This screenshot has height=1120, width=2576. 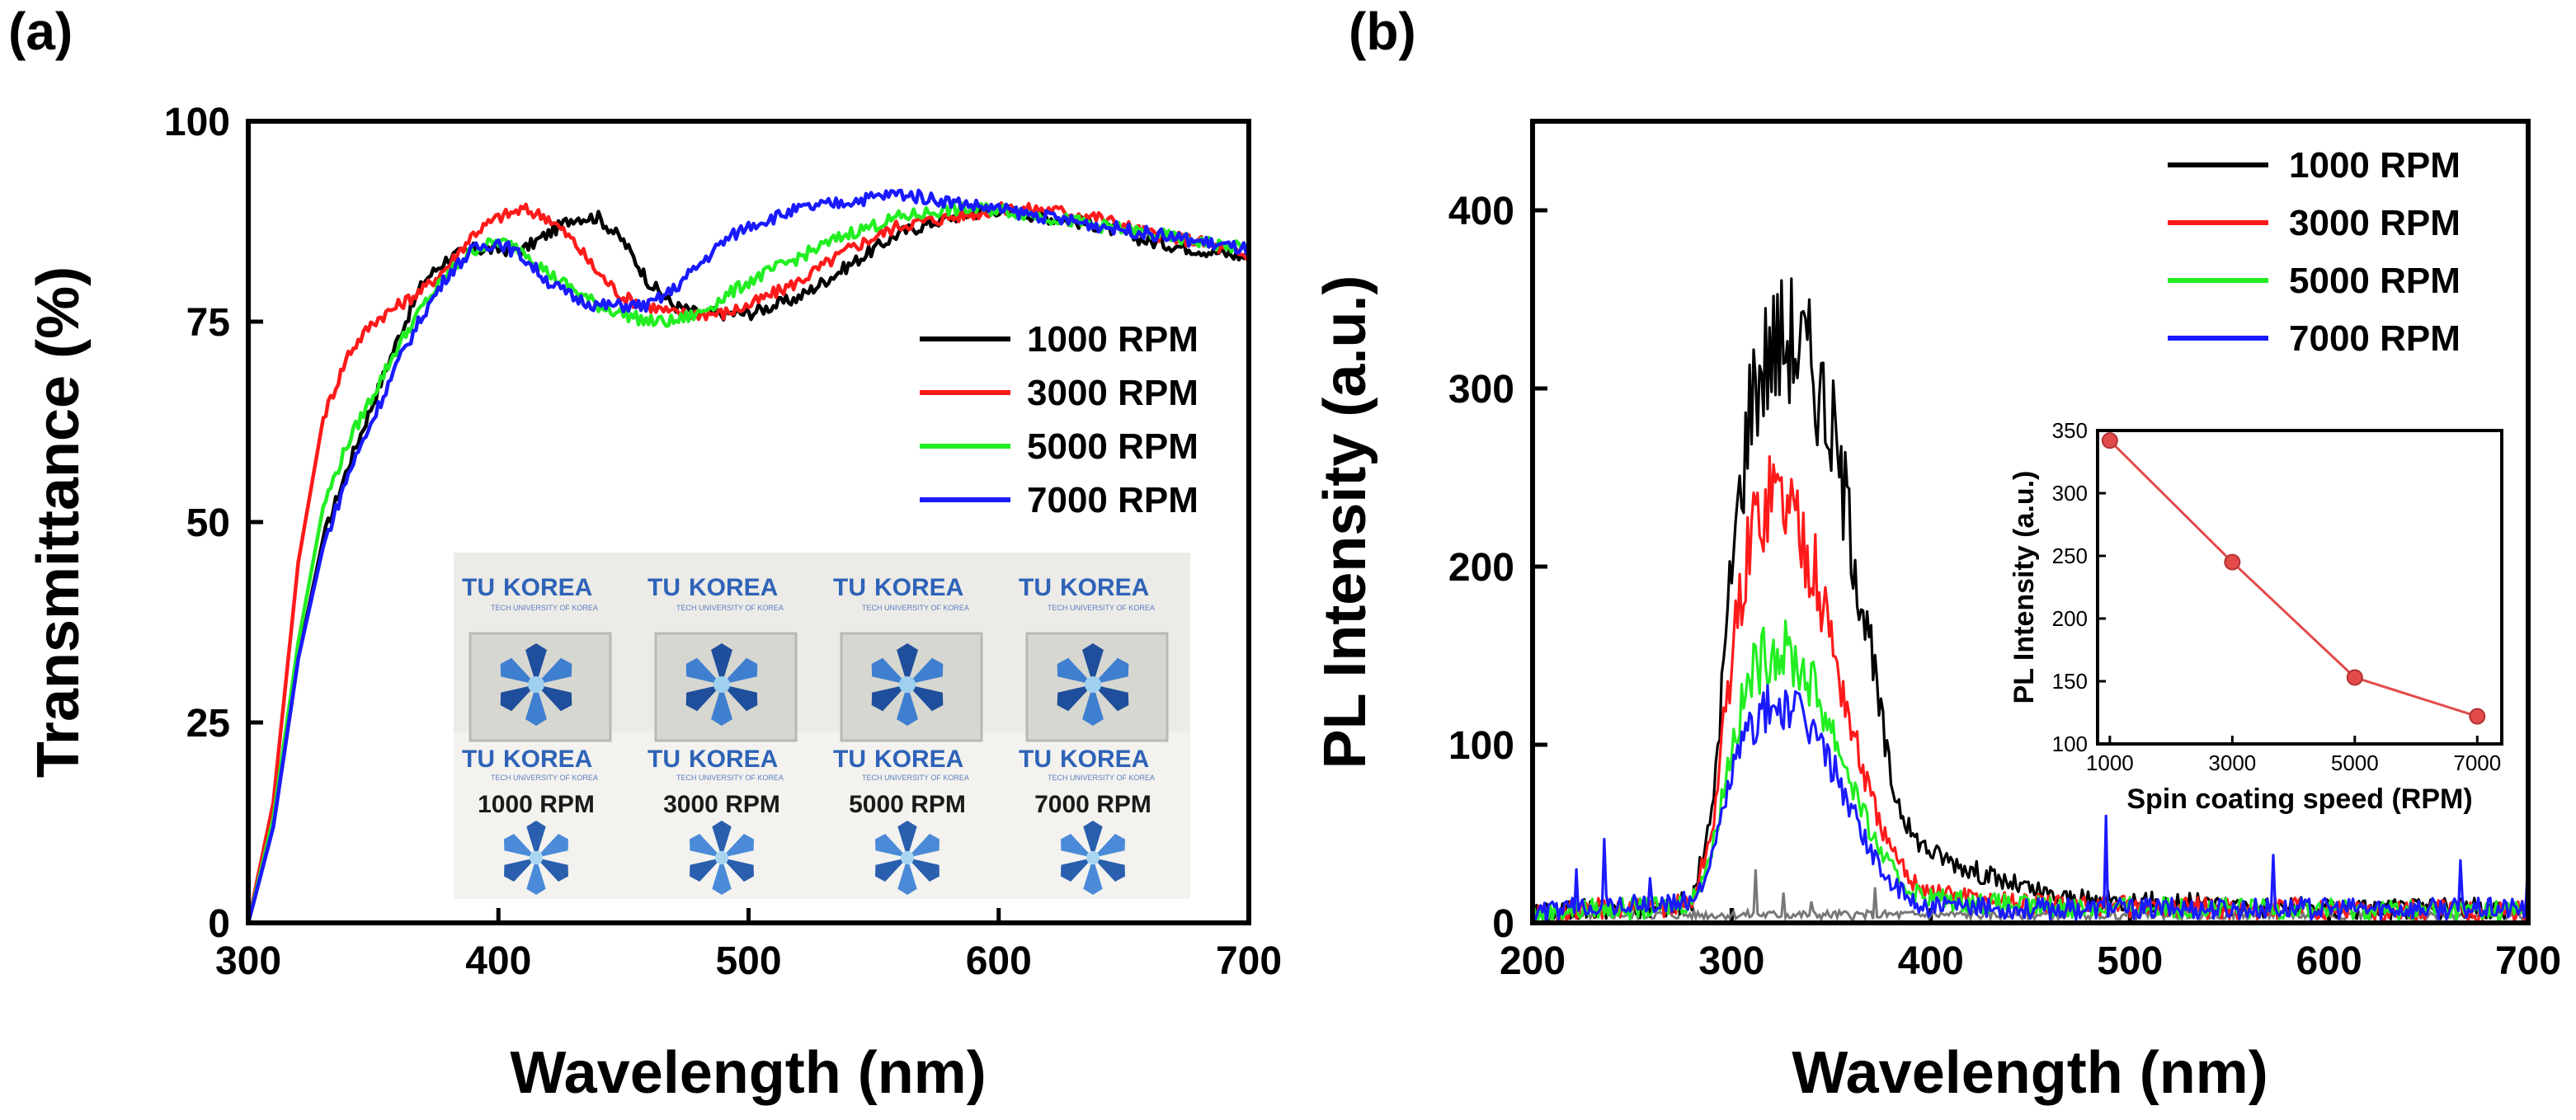 What do you see at coordinates (1092, 804) in the screenshot?
I see `photo-rpm-label: 7000 RPM` at bounding box center [1092, 804].